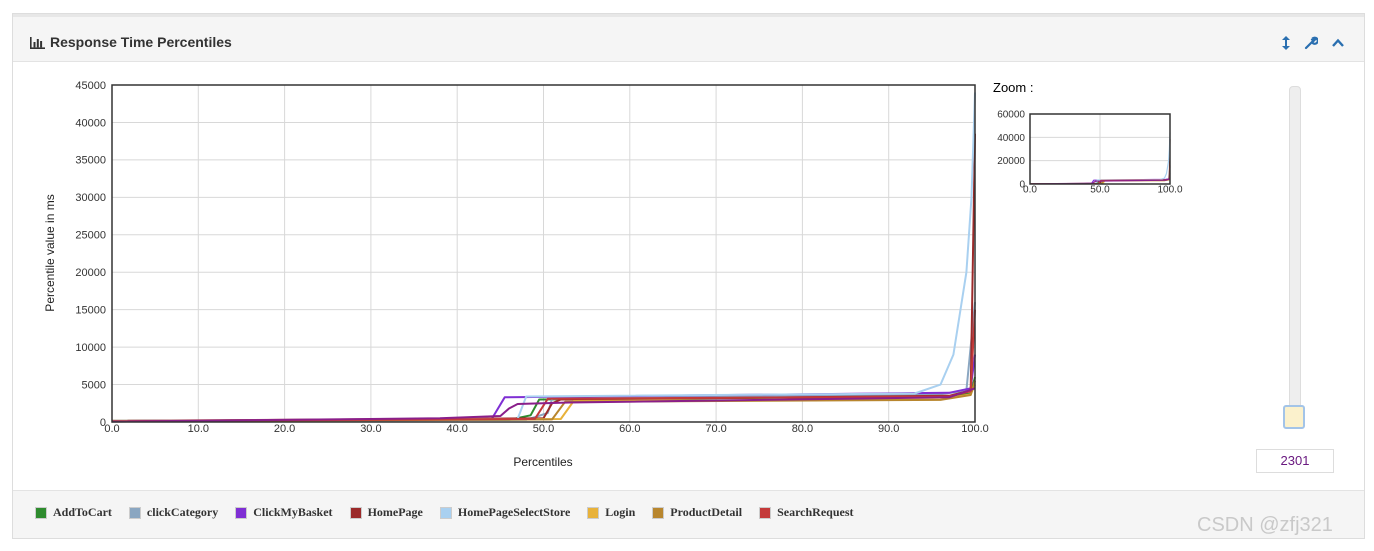  I want to click on main-x-tick-label: 20.0, so click(284, 429).